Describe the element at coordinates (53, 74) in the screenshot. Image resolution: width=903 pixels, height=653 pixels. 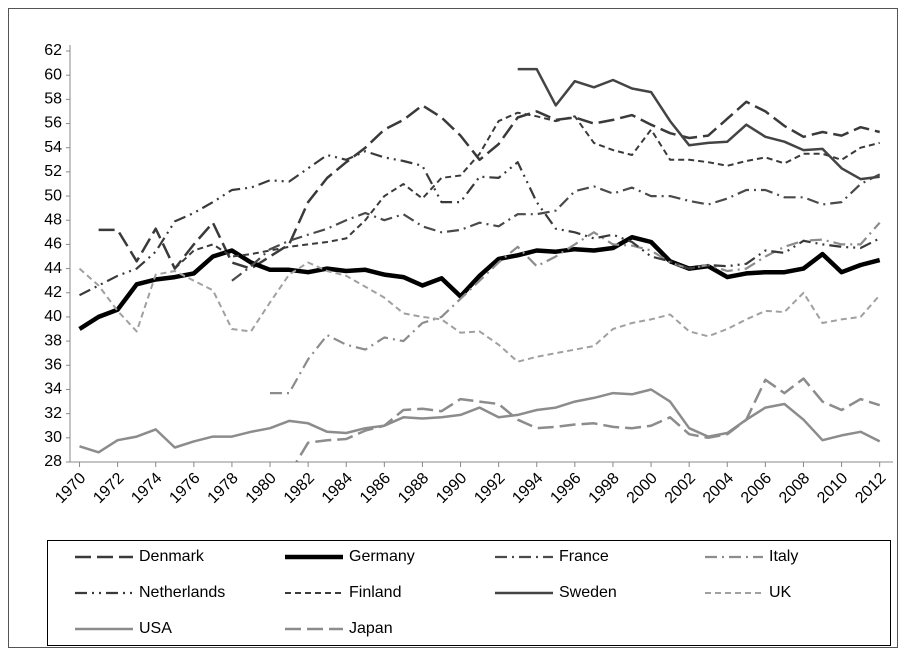
I see `y-tick-label: 60` at that location.